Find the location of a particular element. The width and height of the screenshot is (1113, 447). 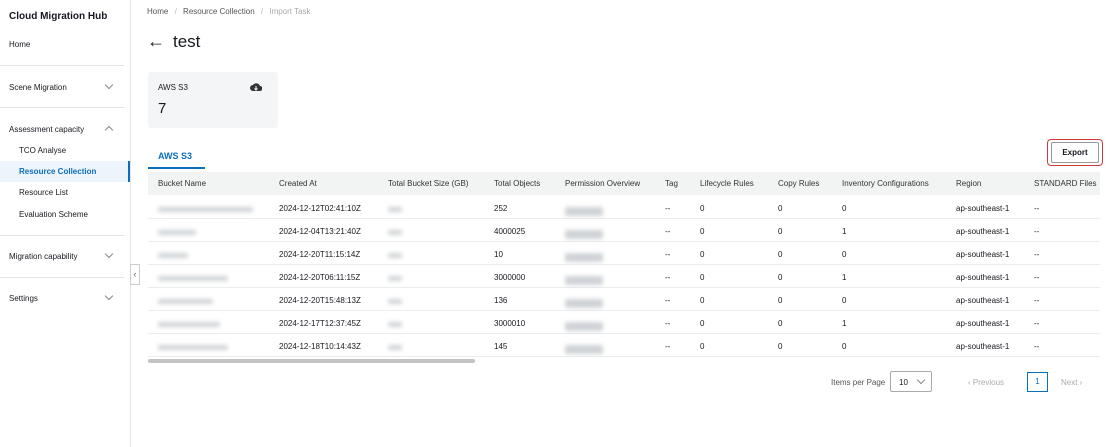

next-button: Next › is located at coordinates (1072, 382).